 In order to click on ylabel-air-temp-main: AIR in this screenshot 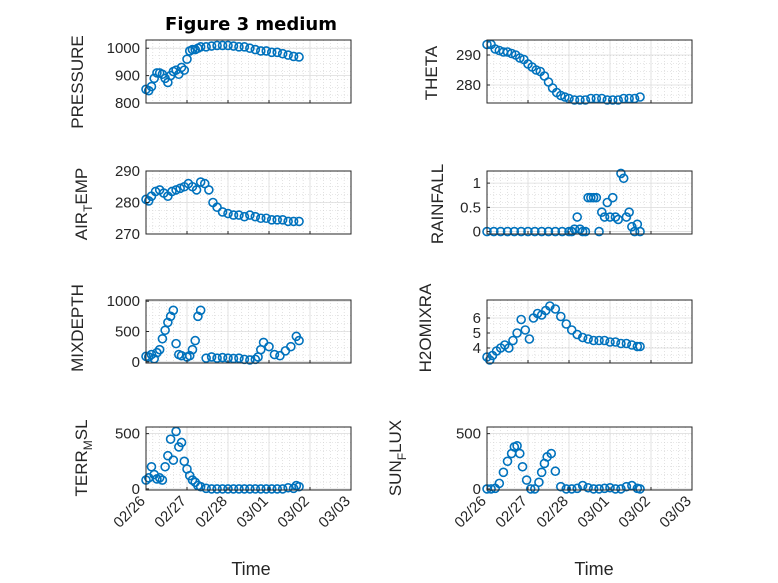, I will do `click(81, 226)`.